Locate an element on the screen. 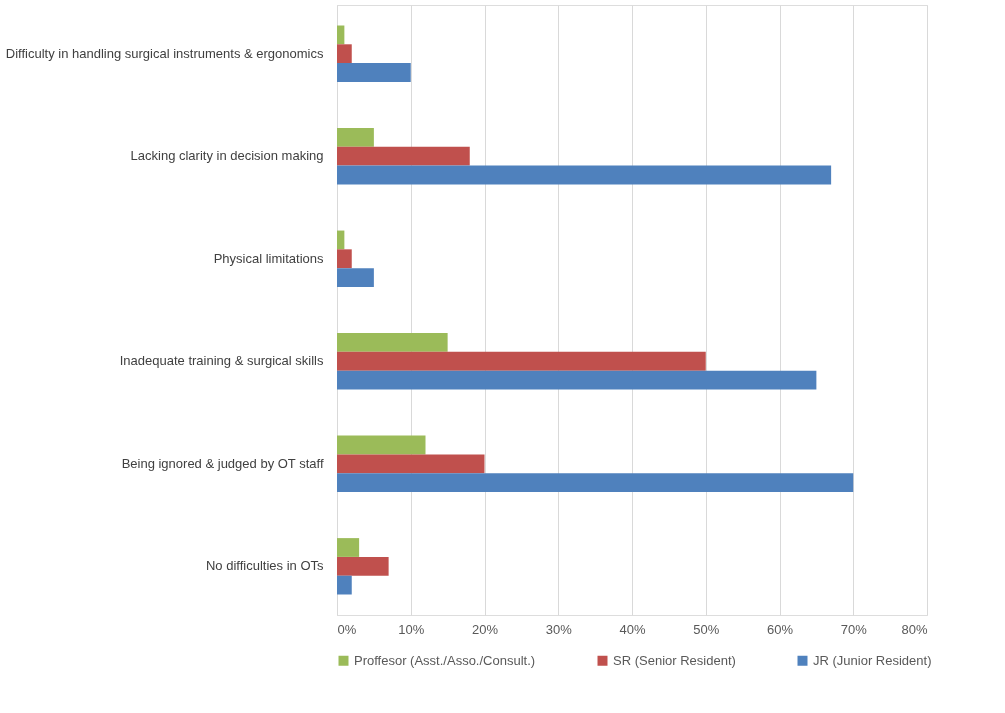 This screenshot has width=1005, height=713. x-tick-label: 0% is located at coordinates (347, 629).